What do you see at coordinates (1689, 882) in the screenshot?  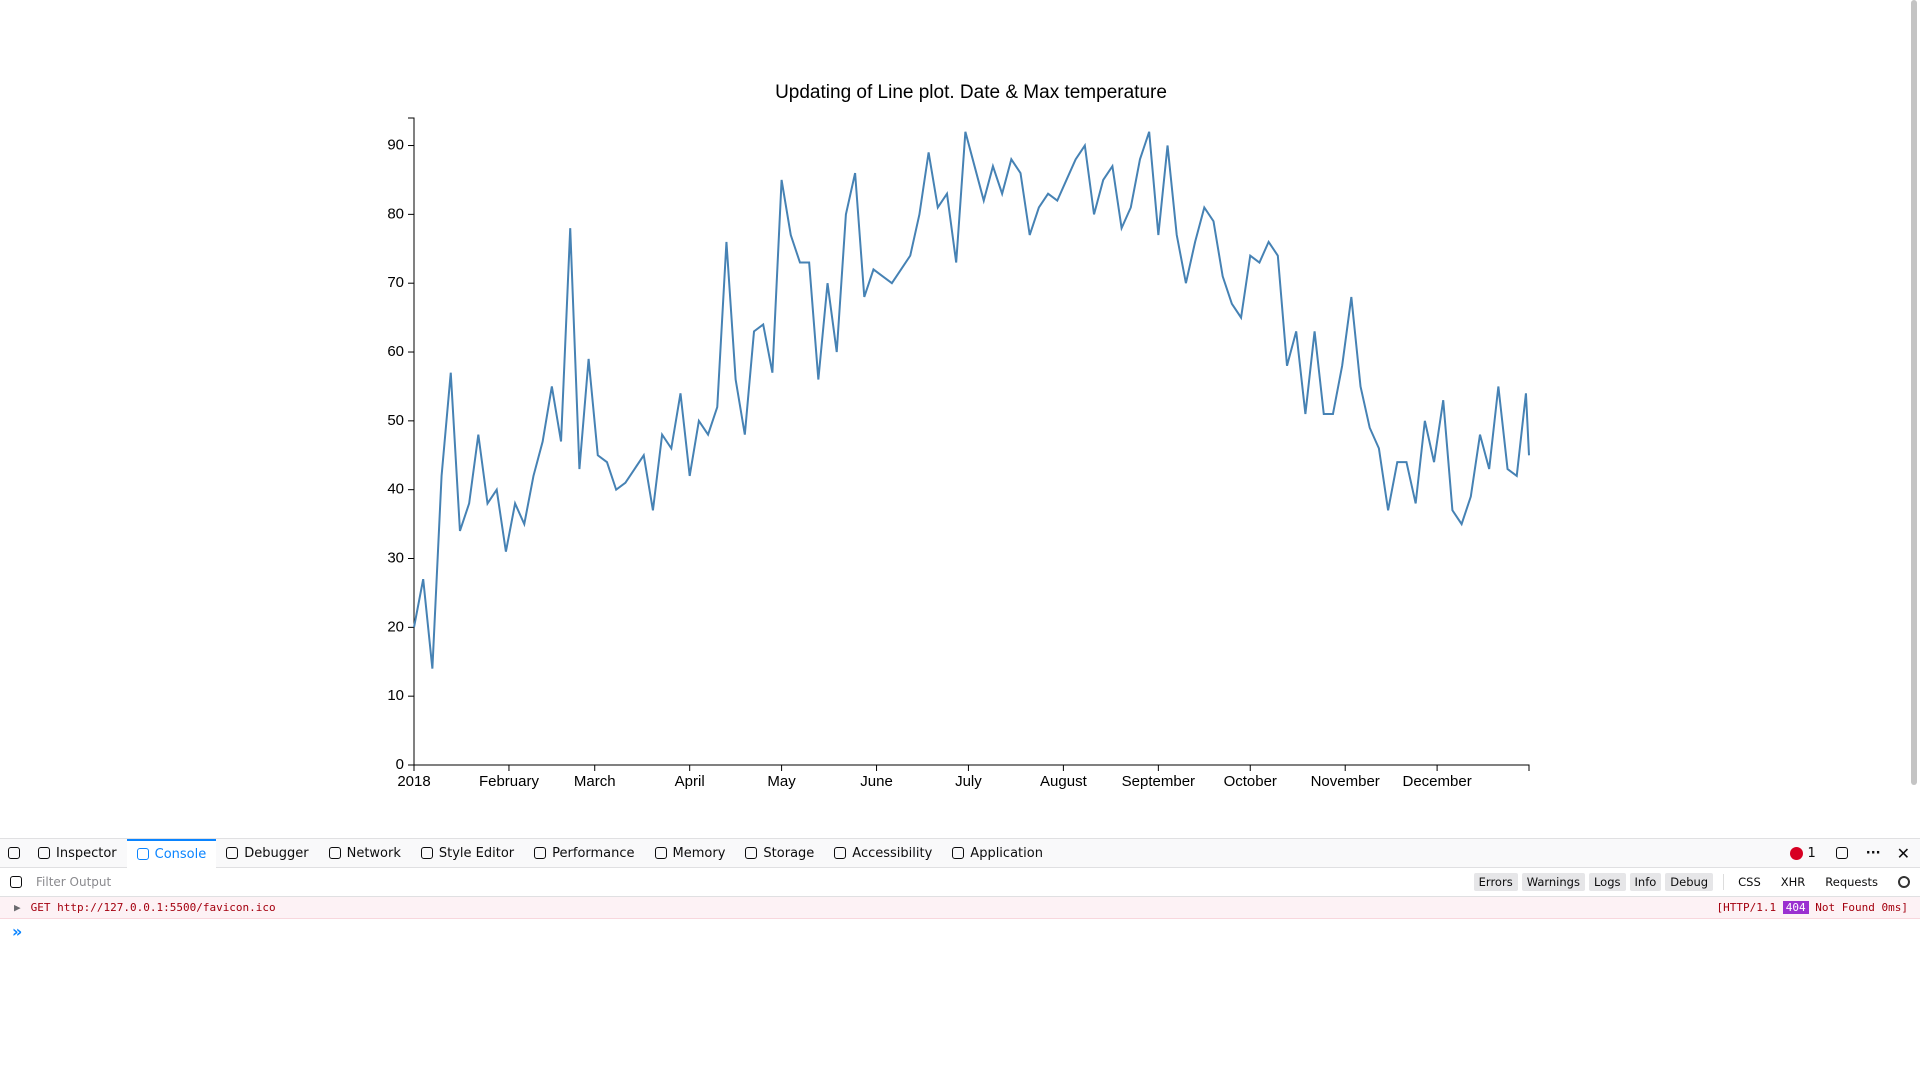 I see `filter-button: Debug` at bounding box center [1689, 882].